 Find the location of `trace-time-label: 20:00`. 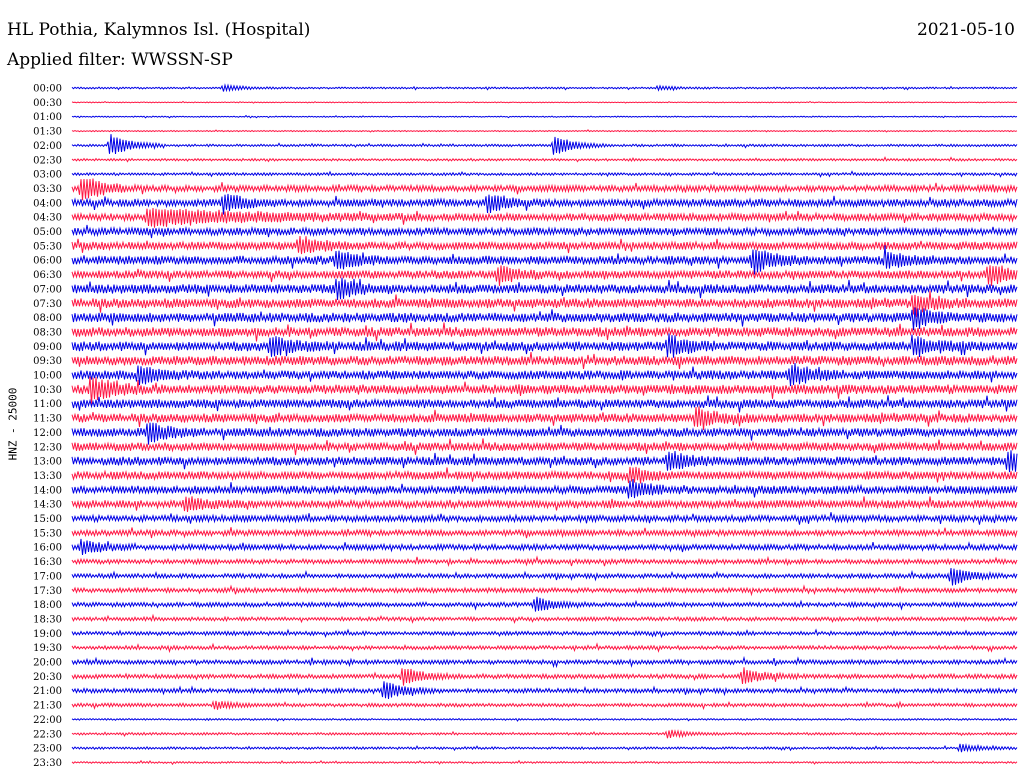

trace-time-label: 20:00 is located at coordinates (47, 663).